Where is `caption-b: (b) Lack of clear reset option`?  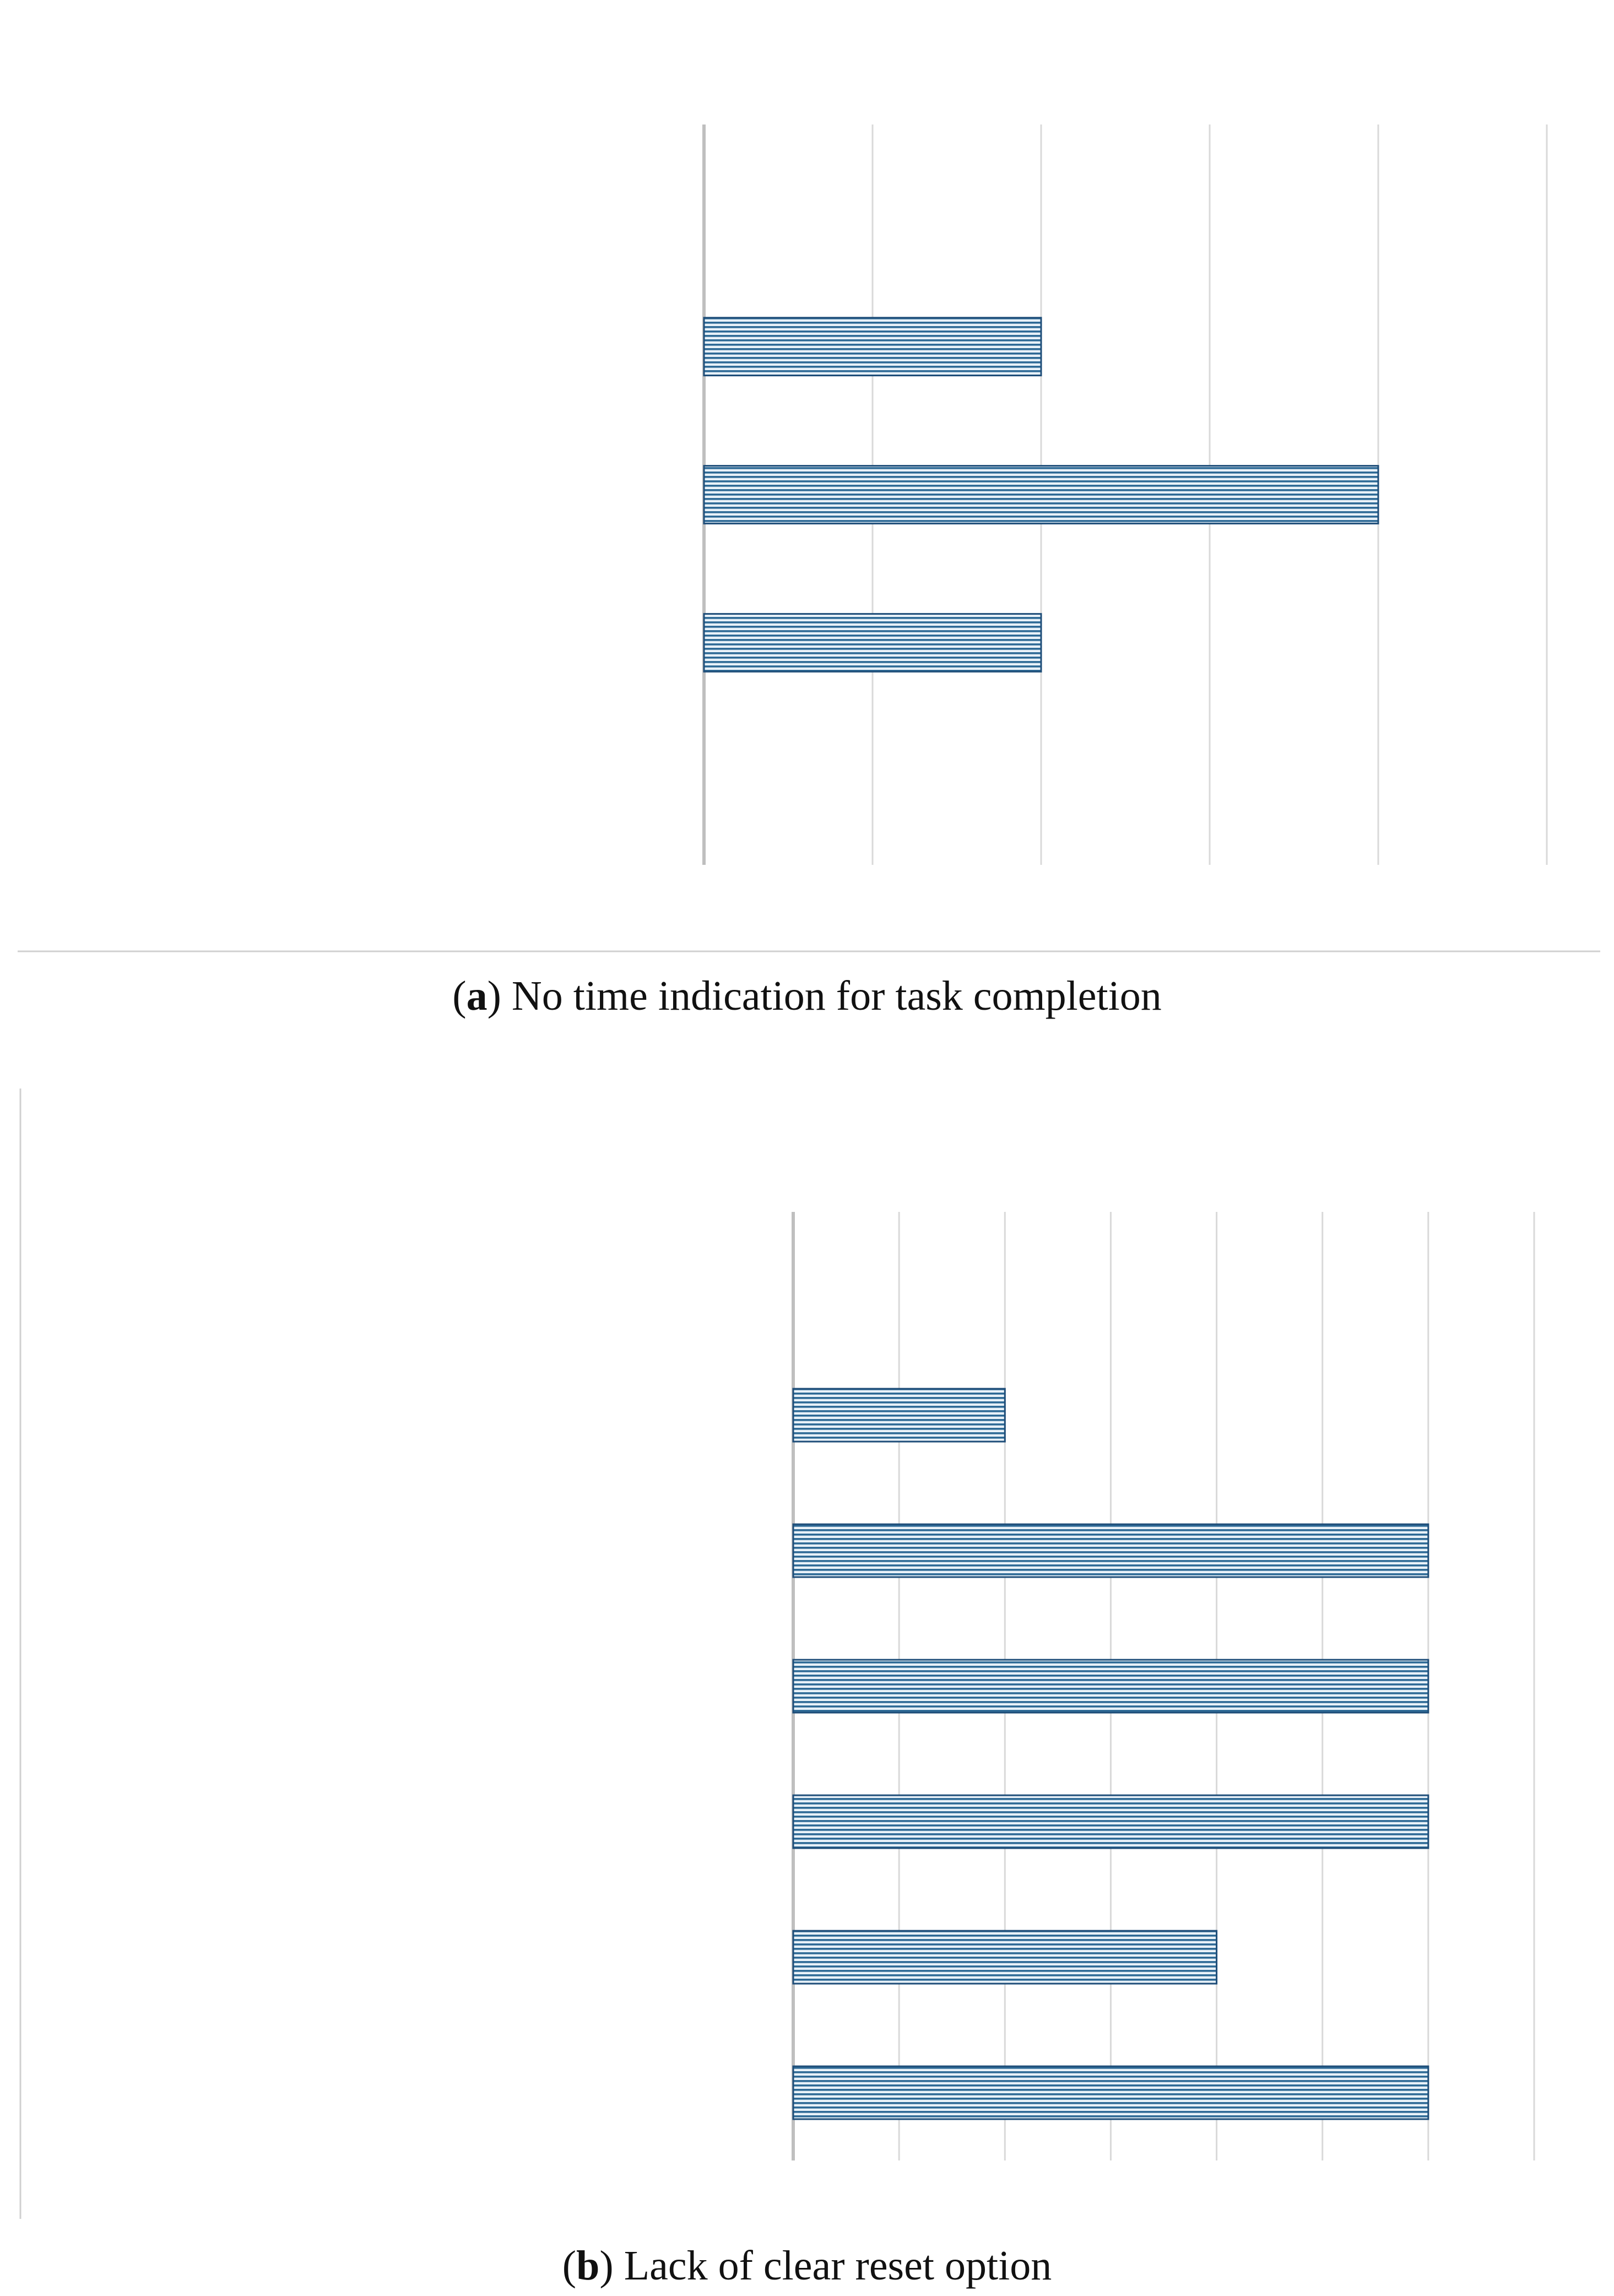 caption-b: (b) Lack of clear reset option is located at coordinates (807, 2266).